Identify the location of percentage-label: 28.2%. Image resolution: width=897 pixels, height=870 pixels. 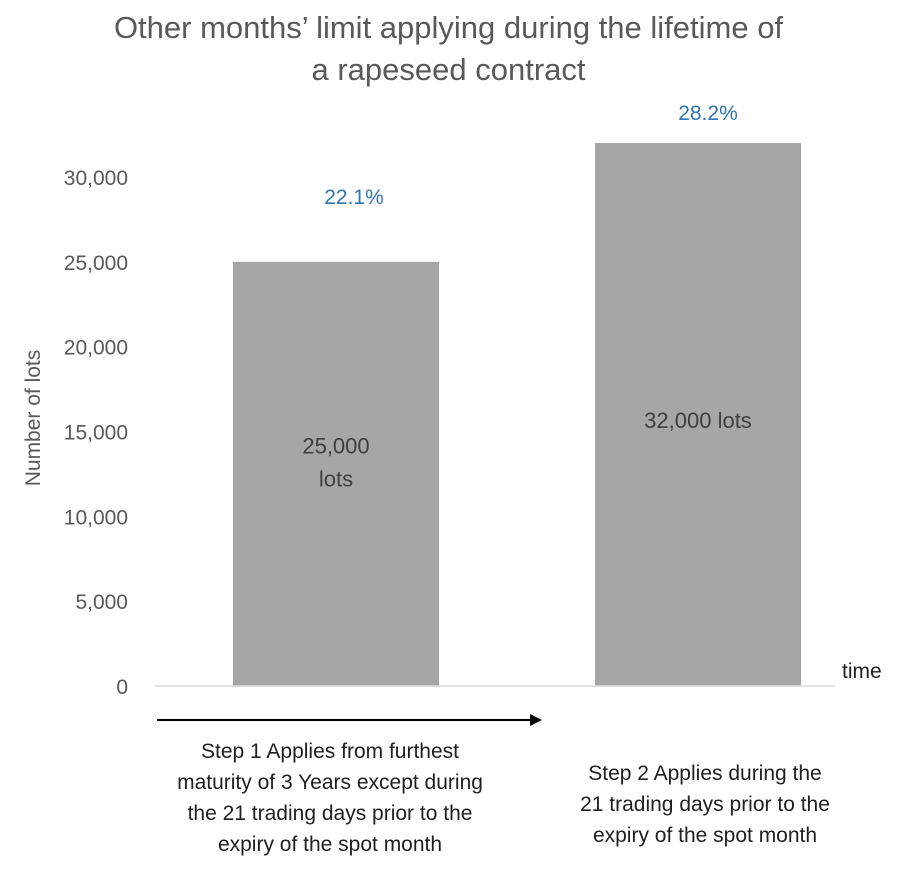
(708, 113).